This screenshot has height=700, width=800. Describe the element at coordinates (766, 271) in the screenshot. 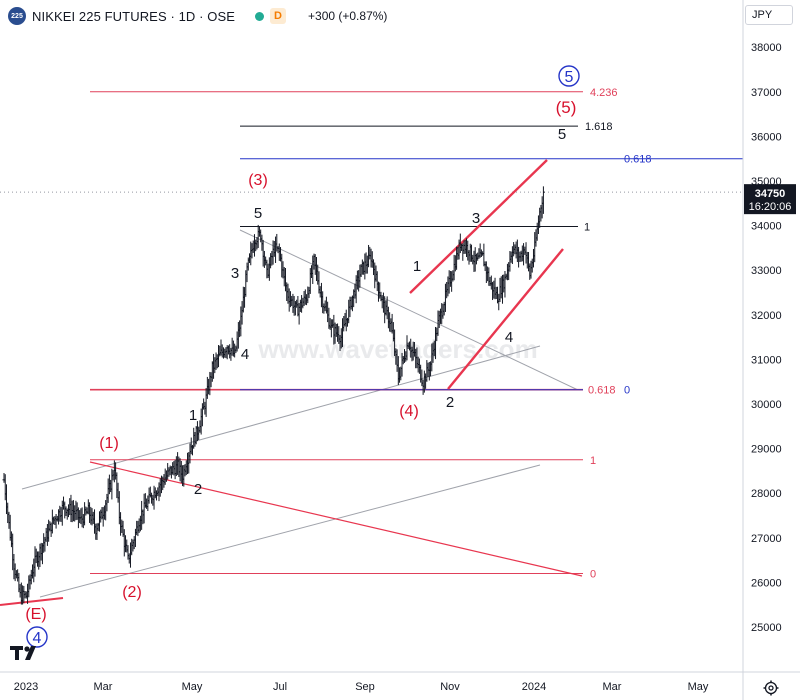

I see `price-tick-label: 33000` at that location.